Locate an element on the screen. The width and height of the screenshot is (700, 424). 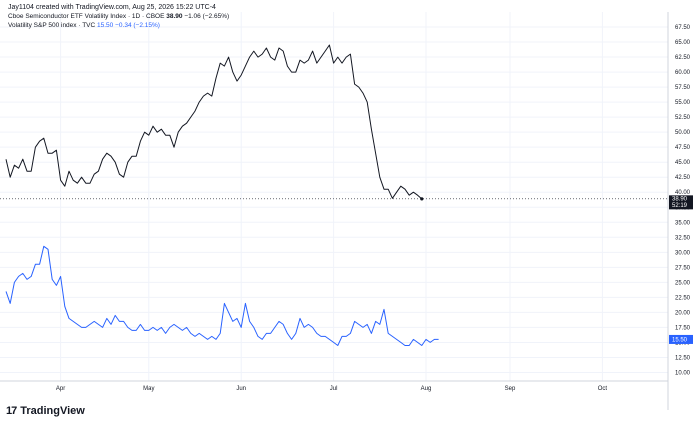
x-tick-label: Oct is located at coordinates (603, 389).